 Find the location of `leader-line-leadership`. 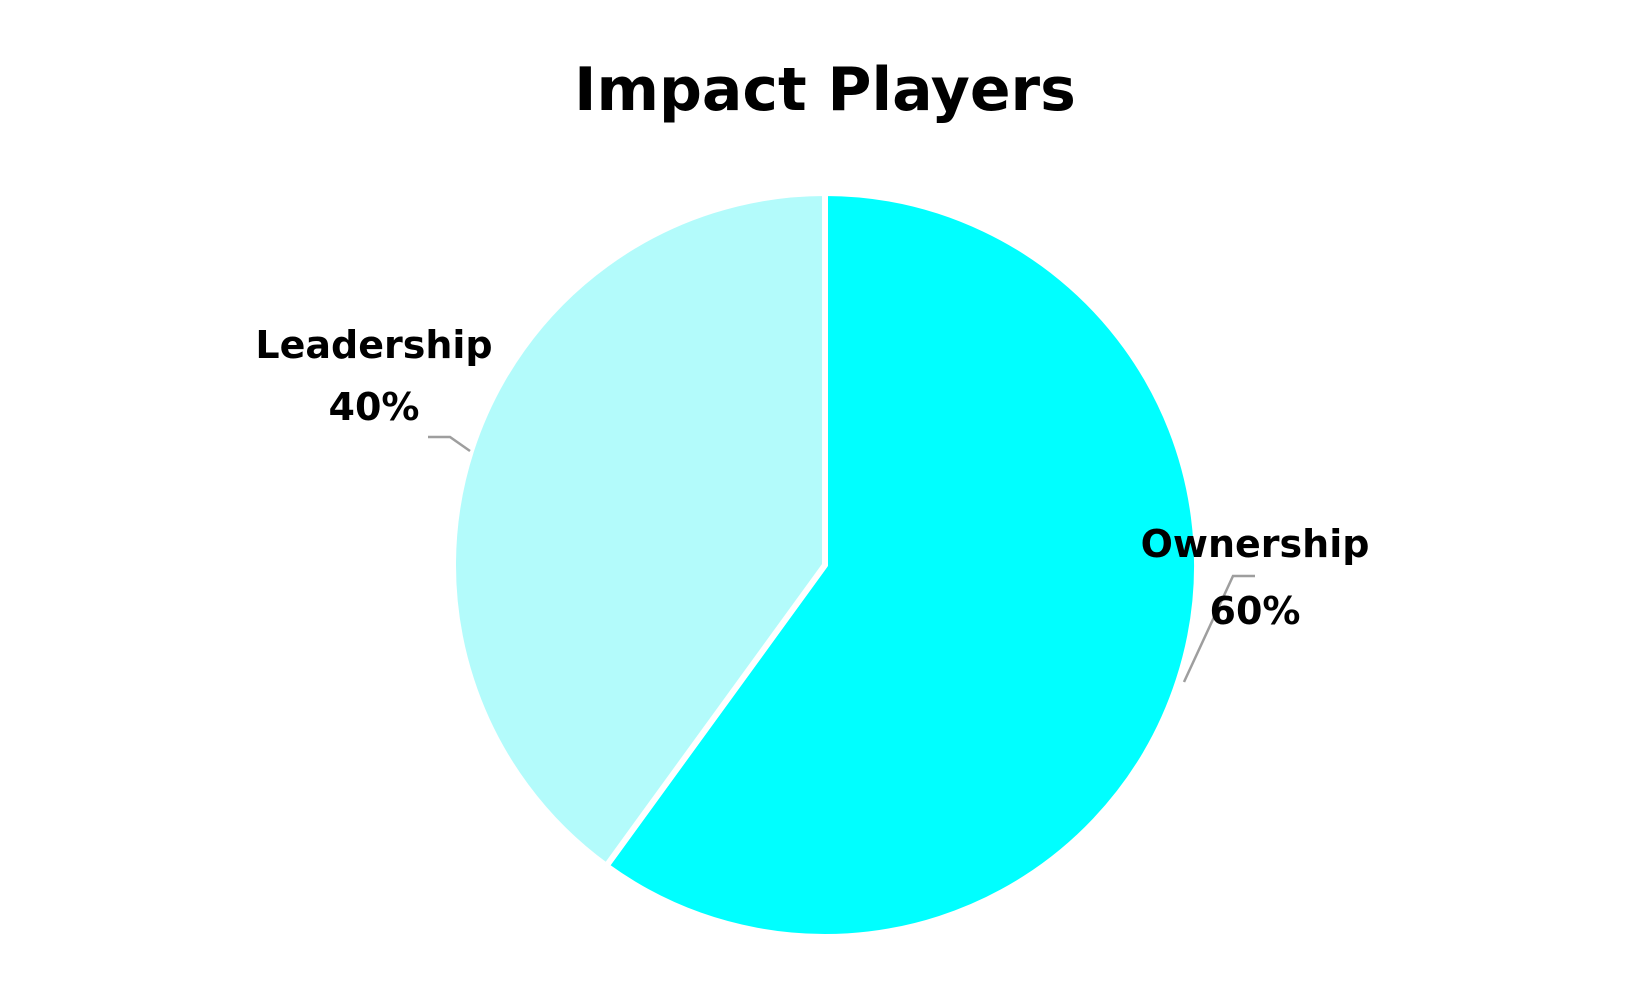

leader-line-leadership is located at coordinates (449, 444).